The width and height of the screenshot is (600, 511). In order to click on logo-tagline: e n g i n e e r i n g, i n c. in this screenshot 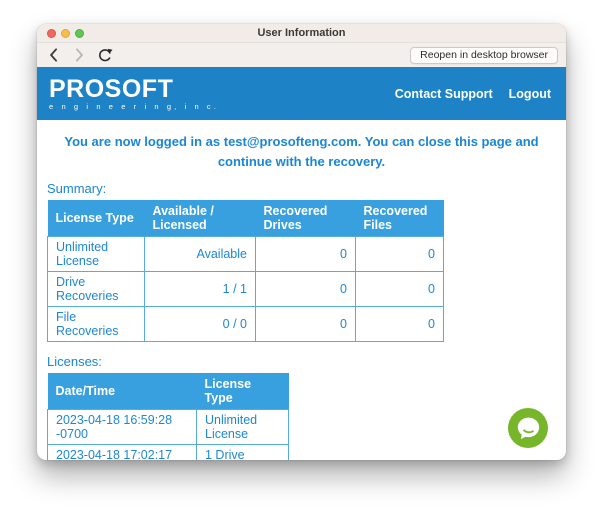, I will do `click(134, 106)`.